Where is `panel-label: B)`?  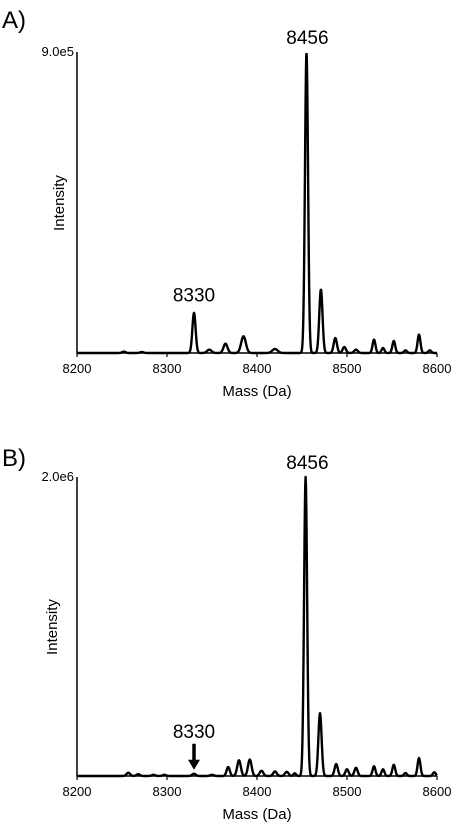
panel-label: B) is located at coordinates (14, 458).